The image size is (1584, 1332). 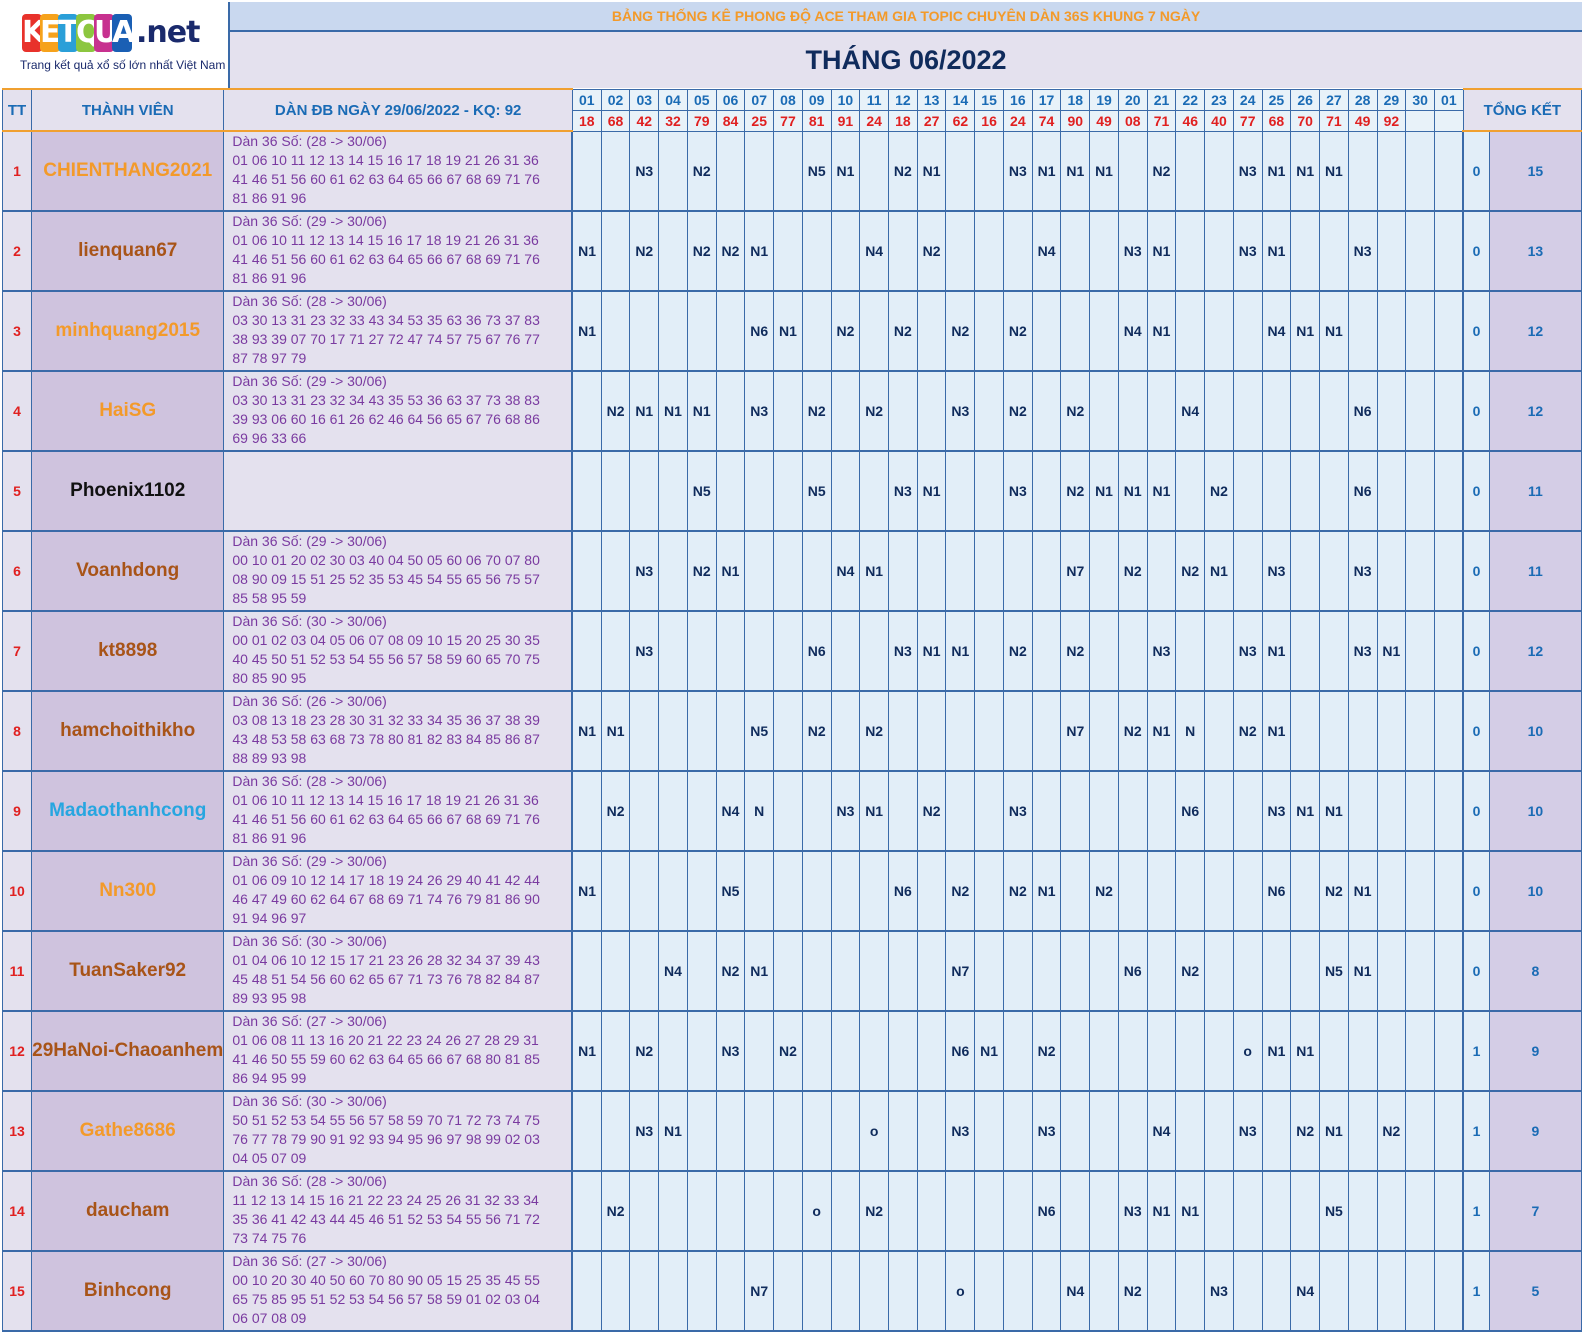 I want to click on result-header: 81, so click(x=816, y=120).